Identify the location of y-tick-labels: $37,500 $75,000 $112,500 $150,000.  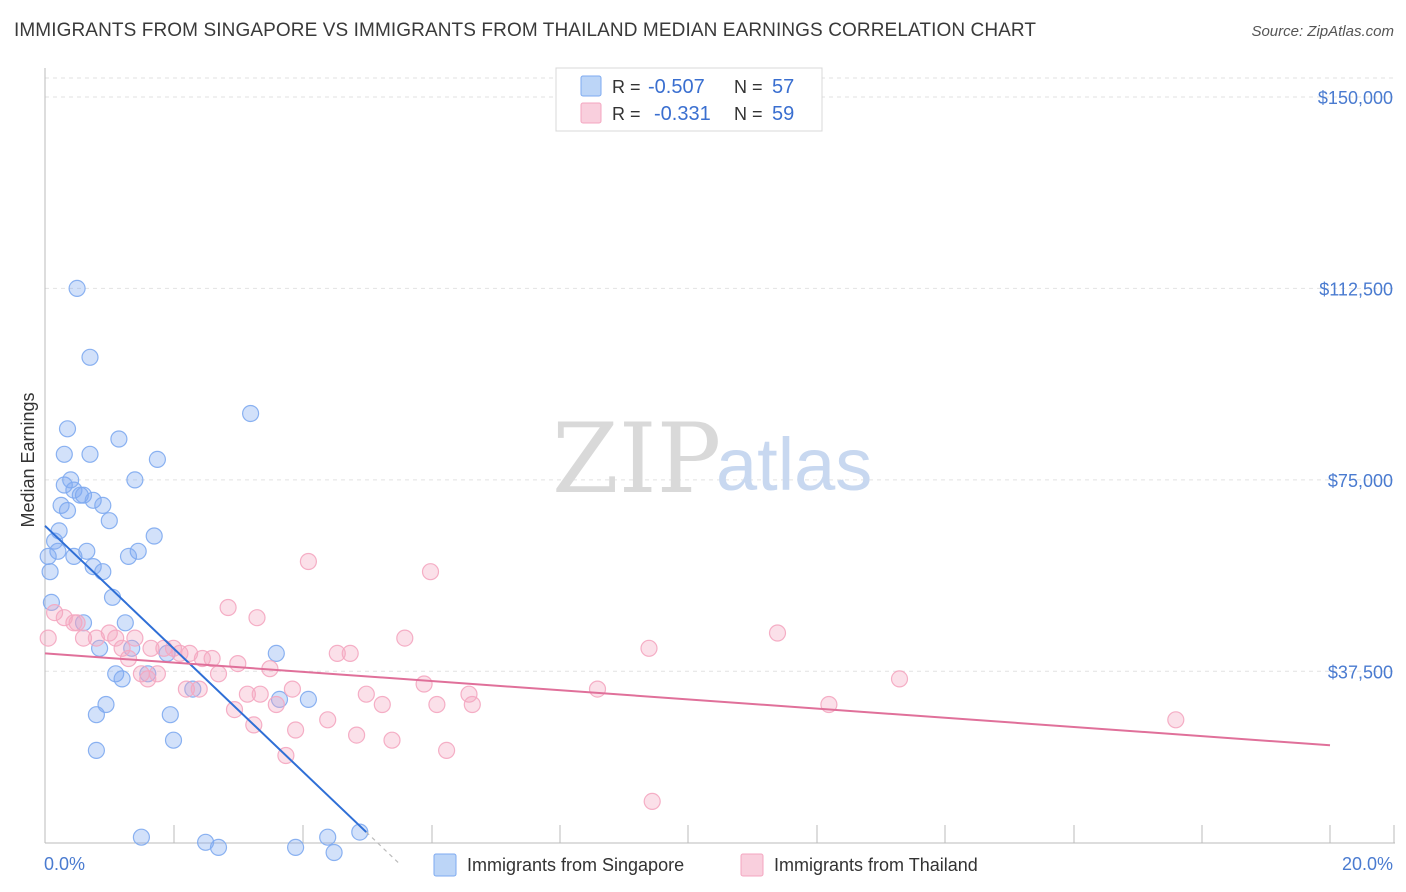
(1355, 385).